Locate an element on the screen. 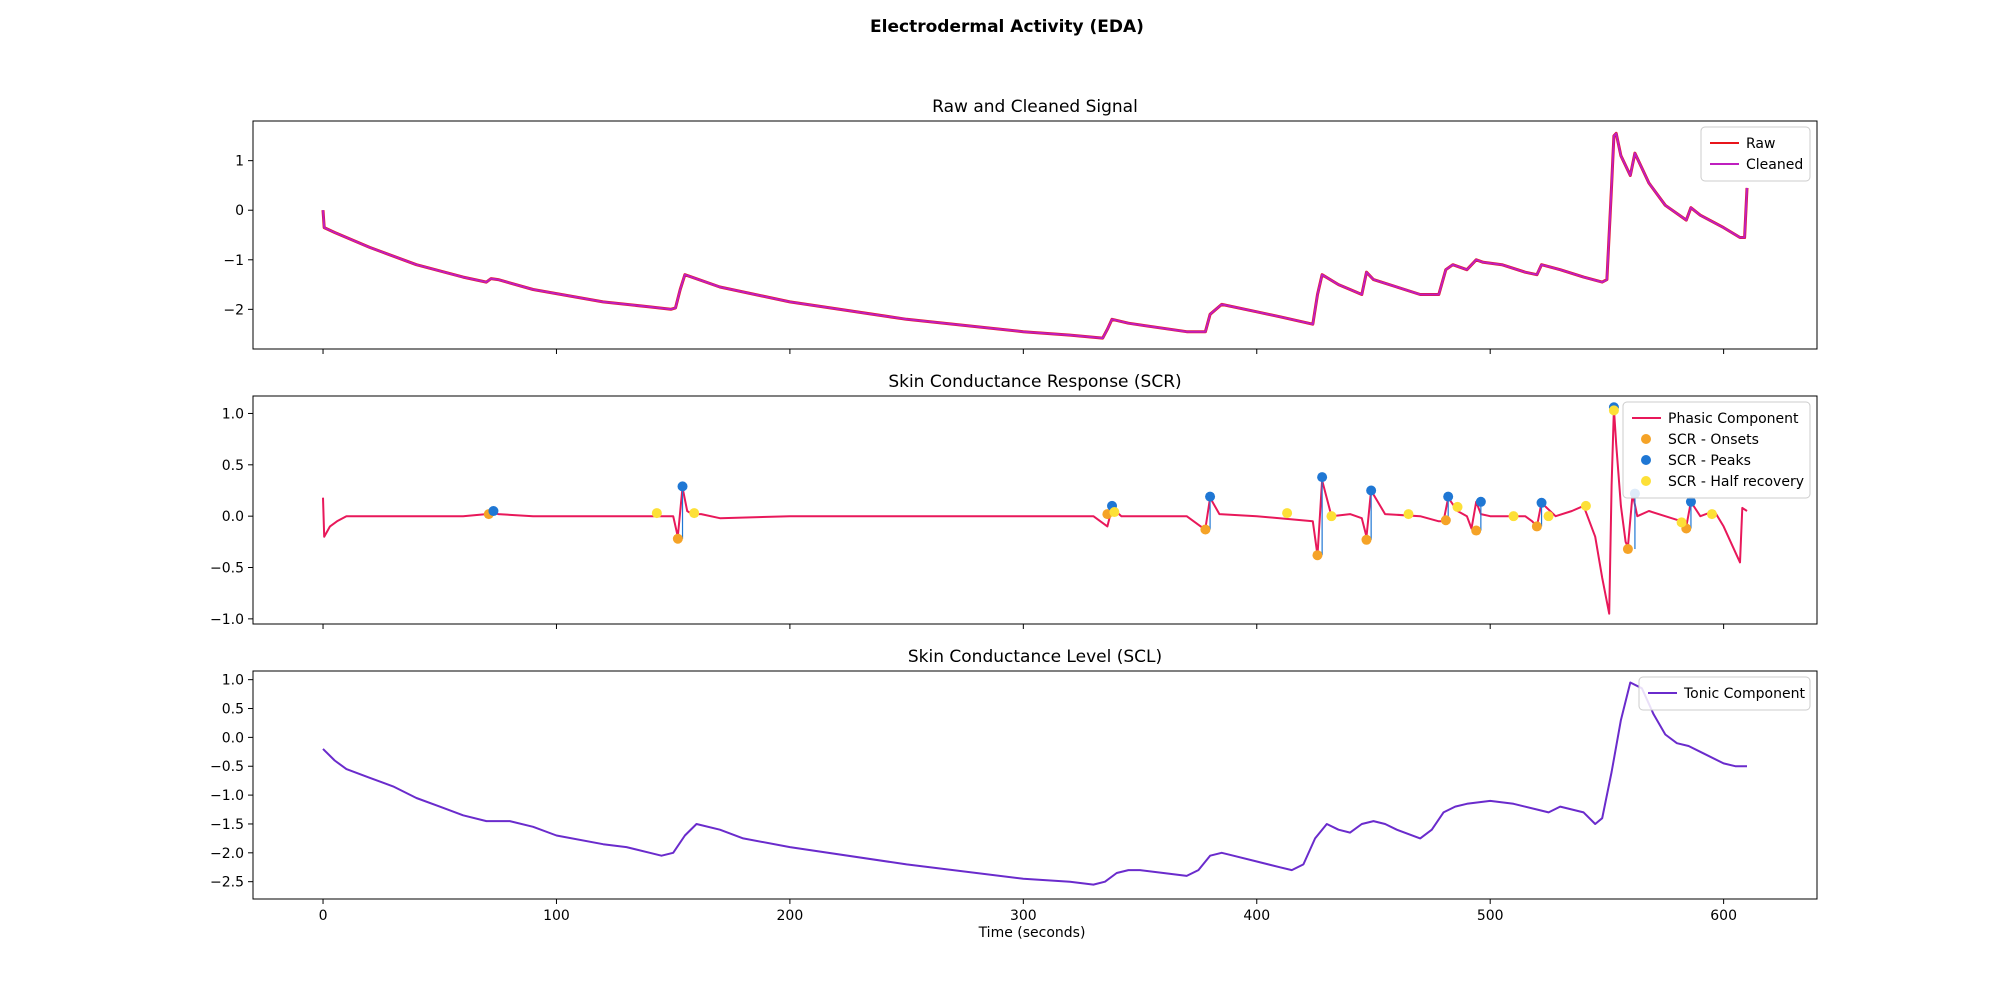 This screenshot has height=1000, width=2000. y-tick-label: 0 is located at coordinates (239, 211).